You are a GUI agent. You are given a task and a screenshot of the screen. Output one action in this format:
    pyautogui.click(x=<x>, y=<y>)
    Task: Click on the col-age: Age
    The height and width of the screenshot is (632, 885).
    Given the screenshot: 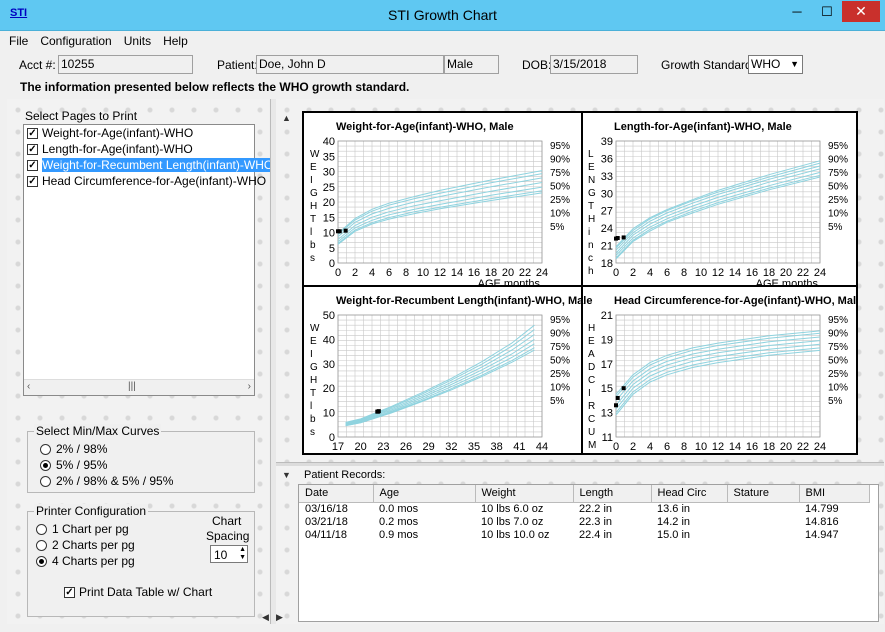 What is the action you would take?
    pyautogui.click(x=424, y=494)
    